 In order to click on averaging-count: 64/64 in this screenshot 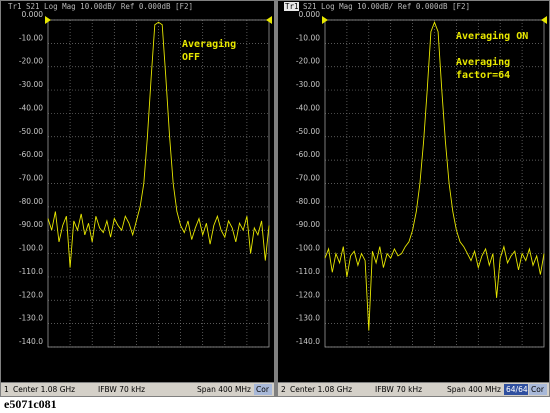, I will do `click(517, 389)`.